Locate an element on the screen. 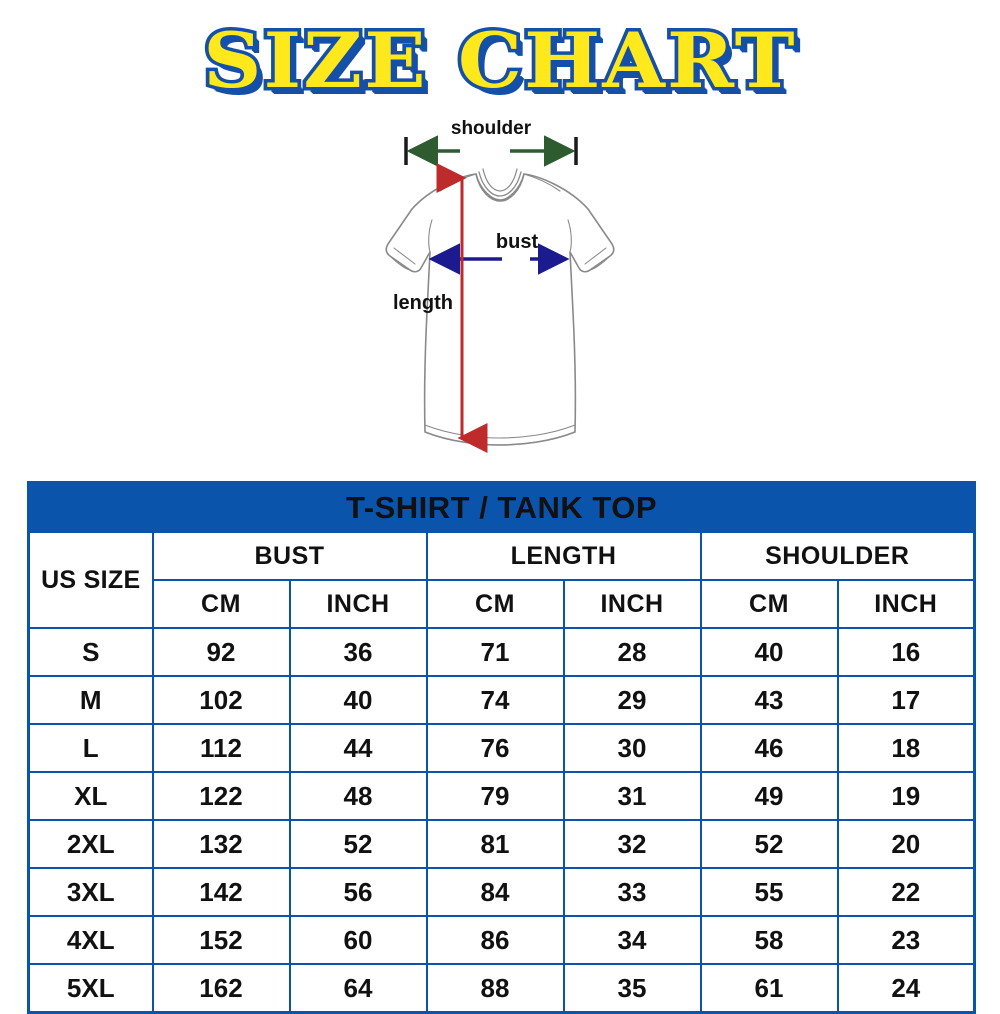  cell-length-cm: 74 is located at coordinates (495, 700).